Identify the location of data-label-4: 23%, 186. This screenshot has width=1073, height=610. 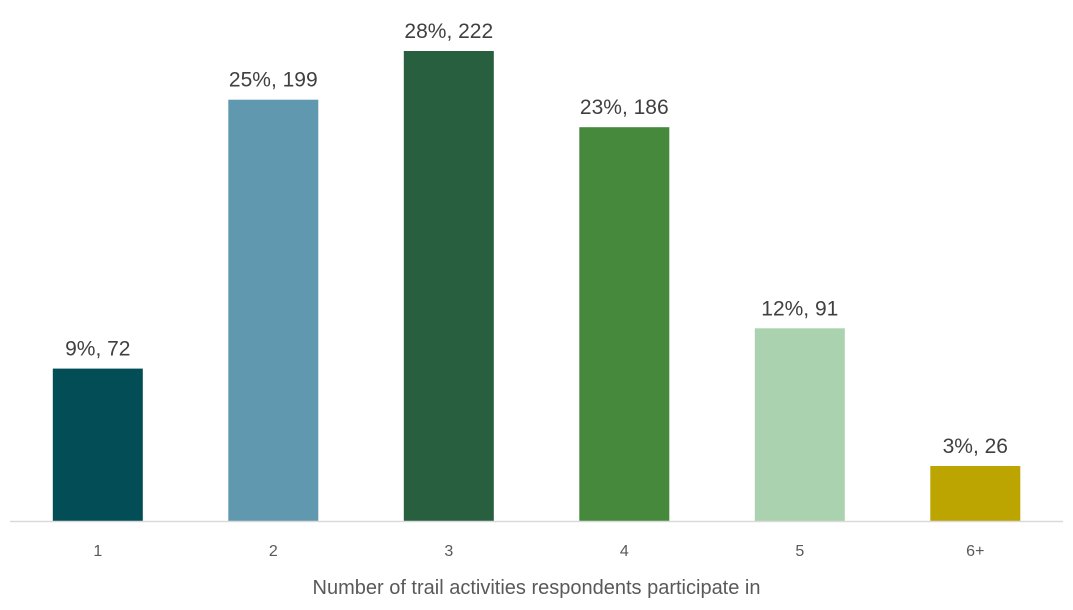
(624, 107).